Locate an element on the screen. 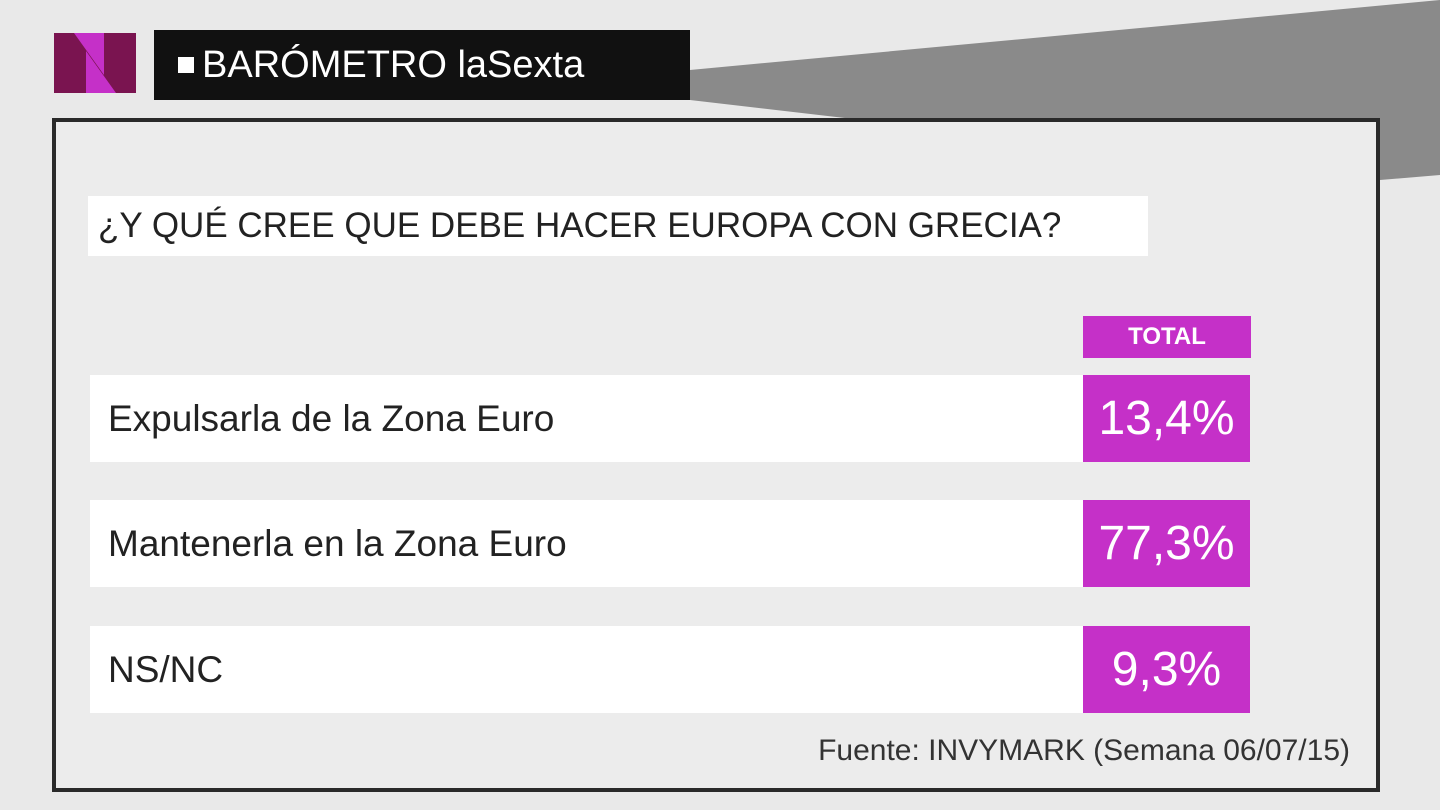 The image size is (1440, 810). source: Fuente: INVYMARK (Semana 06/07/15) is located at coordinates (1084, 750).